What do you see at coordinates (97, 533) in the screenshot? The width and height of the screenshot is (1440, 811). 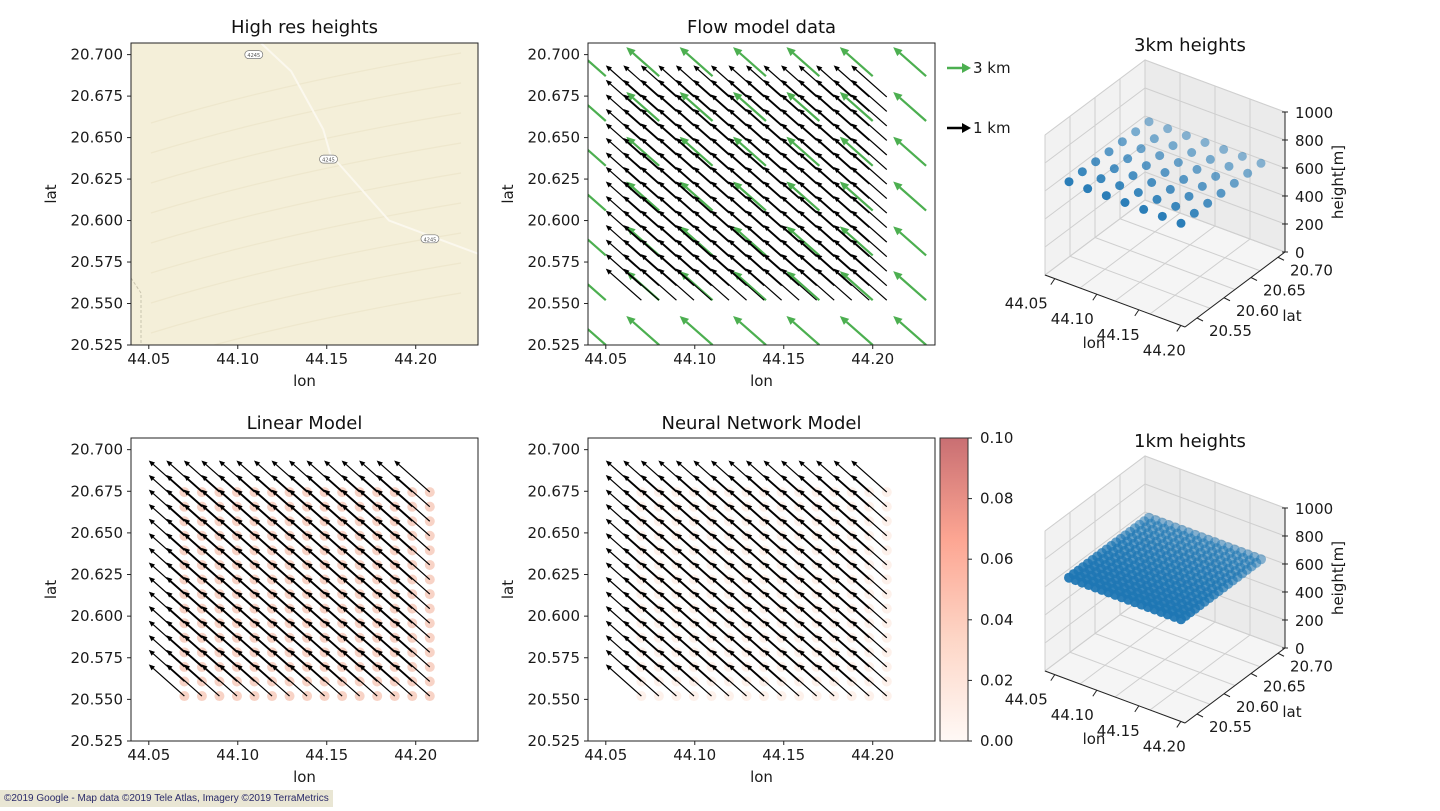 I see `y-tick-label: 20.650` at bounding box center [97, 533].